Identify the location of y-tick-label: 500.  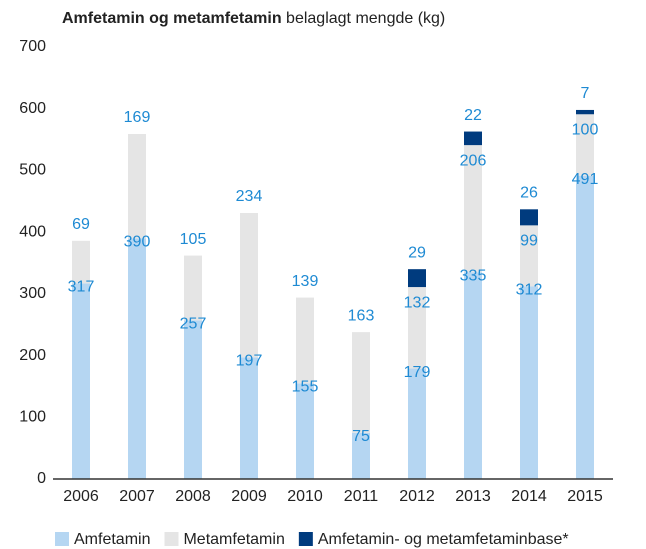
(32, 170).